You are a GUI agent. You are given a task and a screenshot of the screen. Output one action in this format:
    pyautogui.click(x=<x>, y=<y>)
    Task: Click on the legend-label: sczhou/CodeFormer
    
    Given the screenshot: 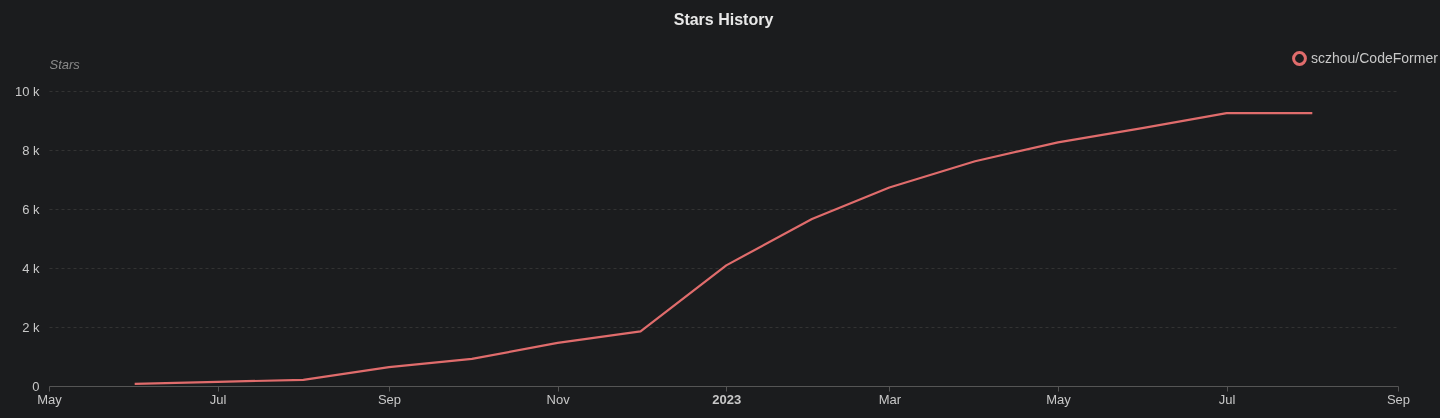 What is the action you would take?
    pyautogui.click(x=1375, y=57)
    